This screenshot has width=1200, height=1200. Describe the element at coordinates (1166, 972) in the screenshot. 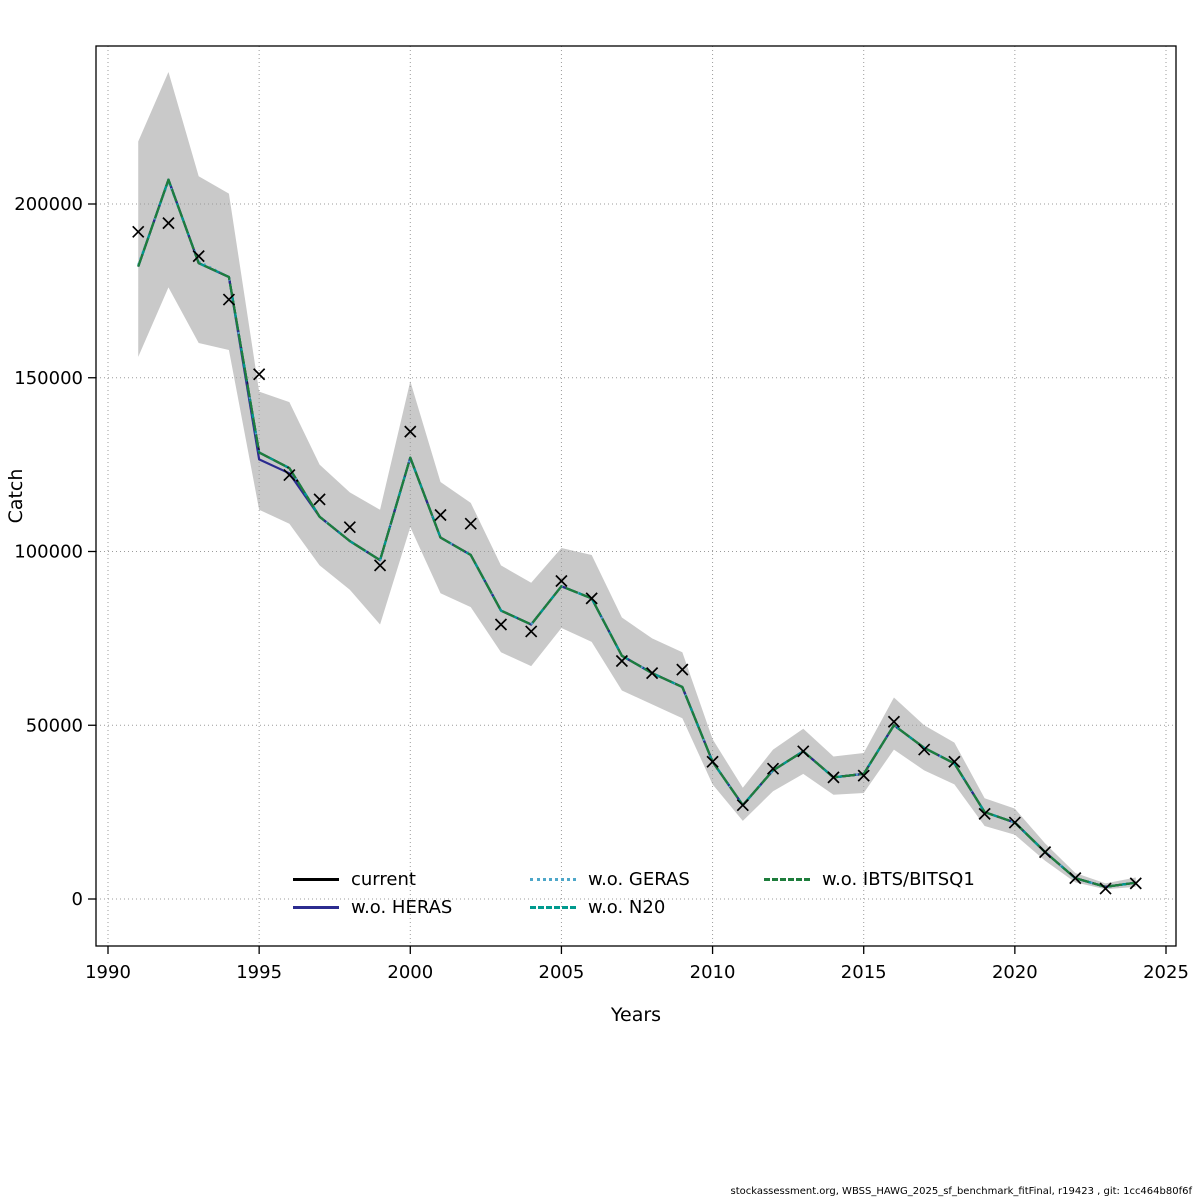

I see `x-tick-label: 2025` at that location.